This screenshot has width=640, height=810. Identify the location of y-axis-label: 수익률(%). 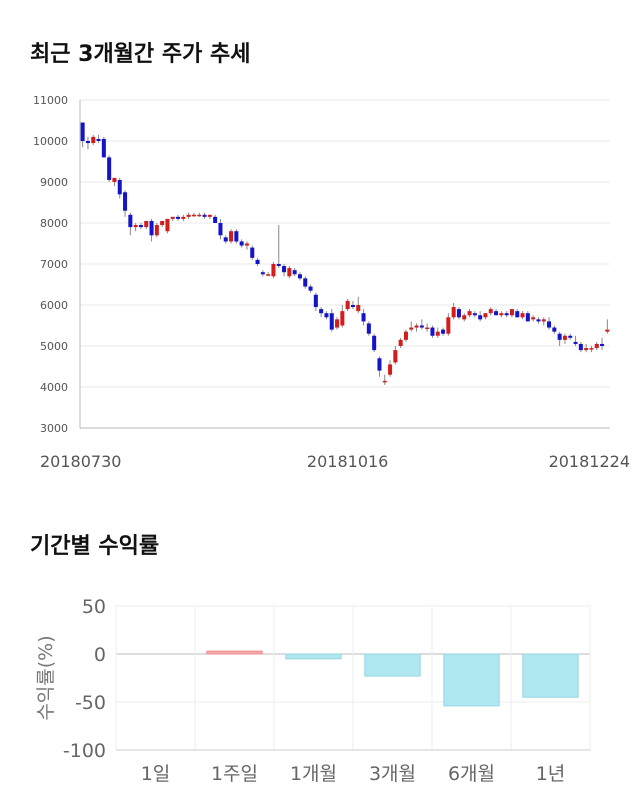
(46, 677).